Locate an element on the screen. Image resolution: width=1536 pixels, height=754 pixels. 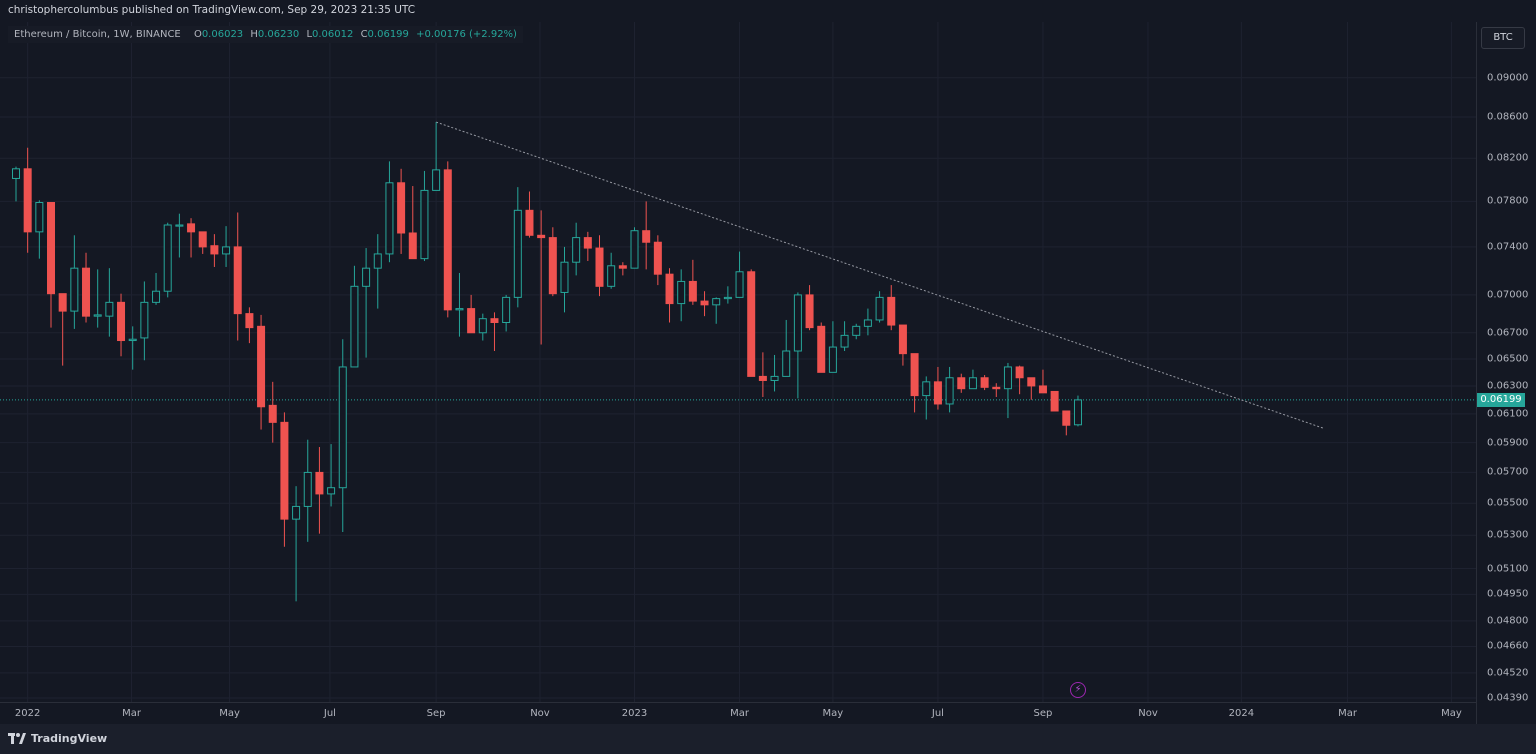
y-tick-label: 0.06300 is located at coordinates (1508, 386).